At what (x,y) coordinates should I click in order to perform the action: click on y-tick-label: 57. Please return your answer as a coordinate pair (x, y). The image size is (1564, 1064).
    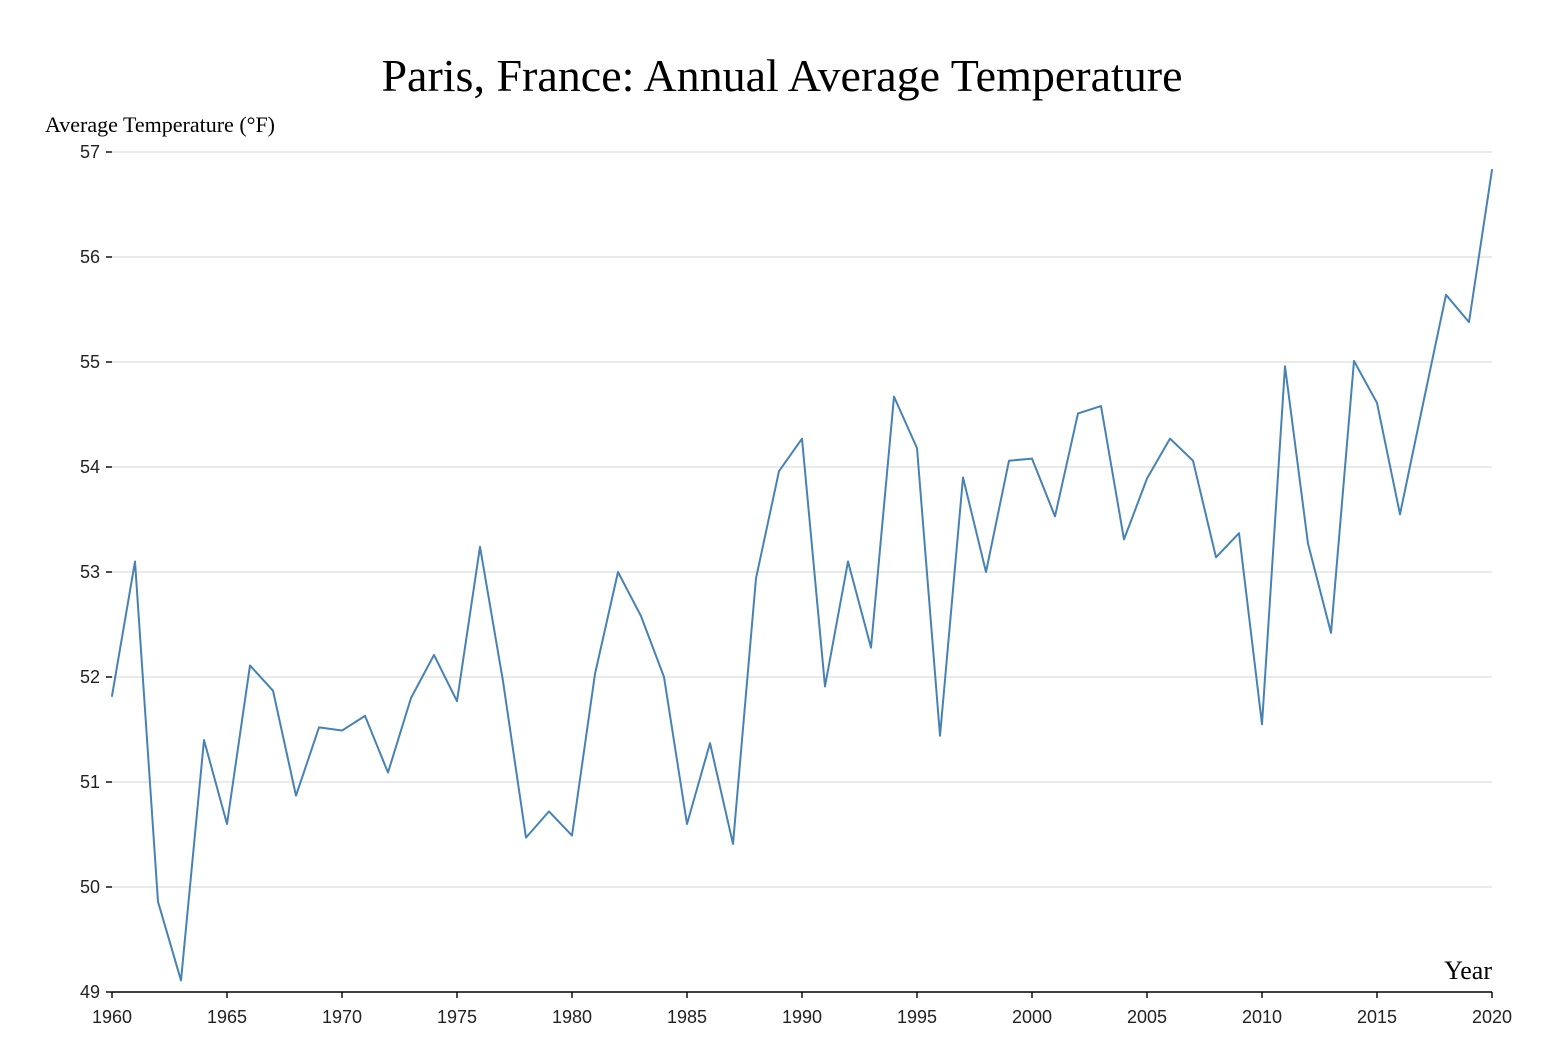
    Looking at the image, I should click on (90, 152).